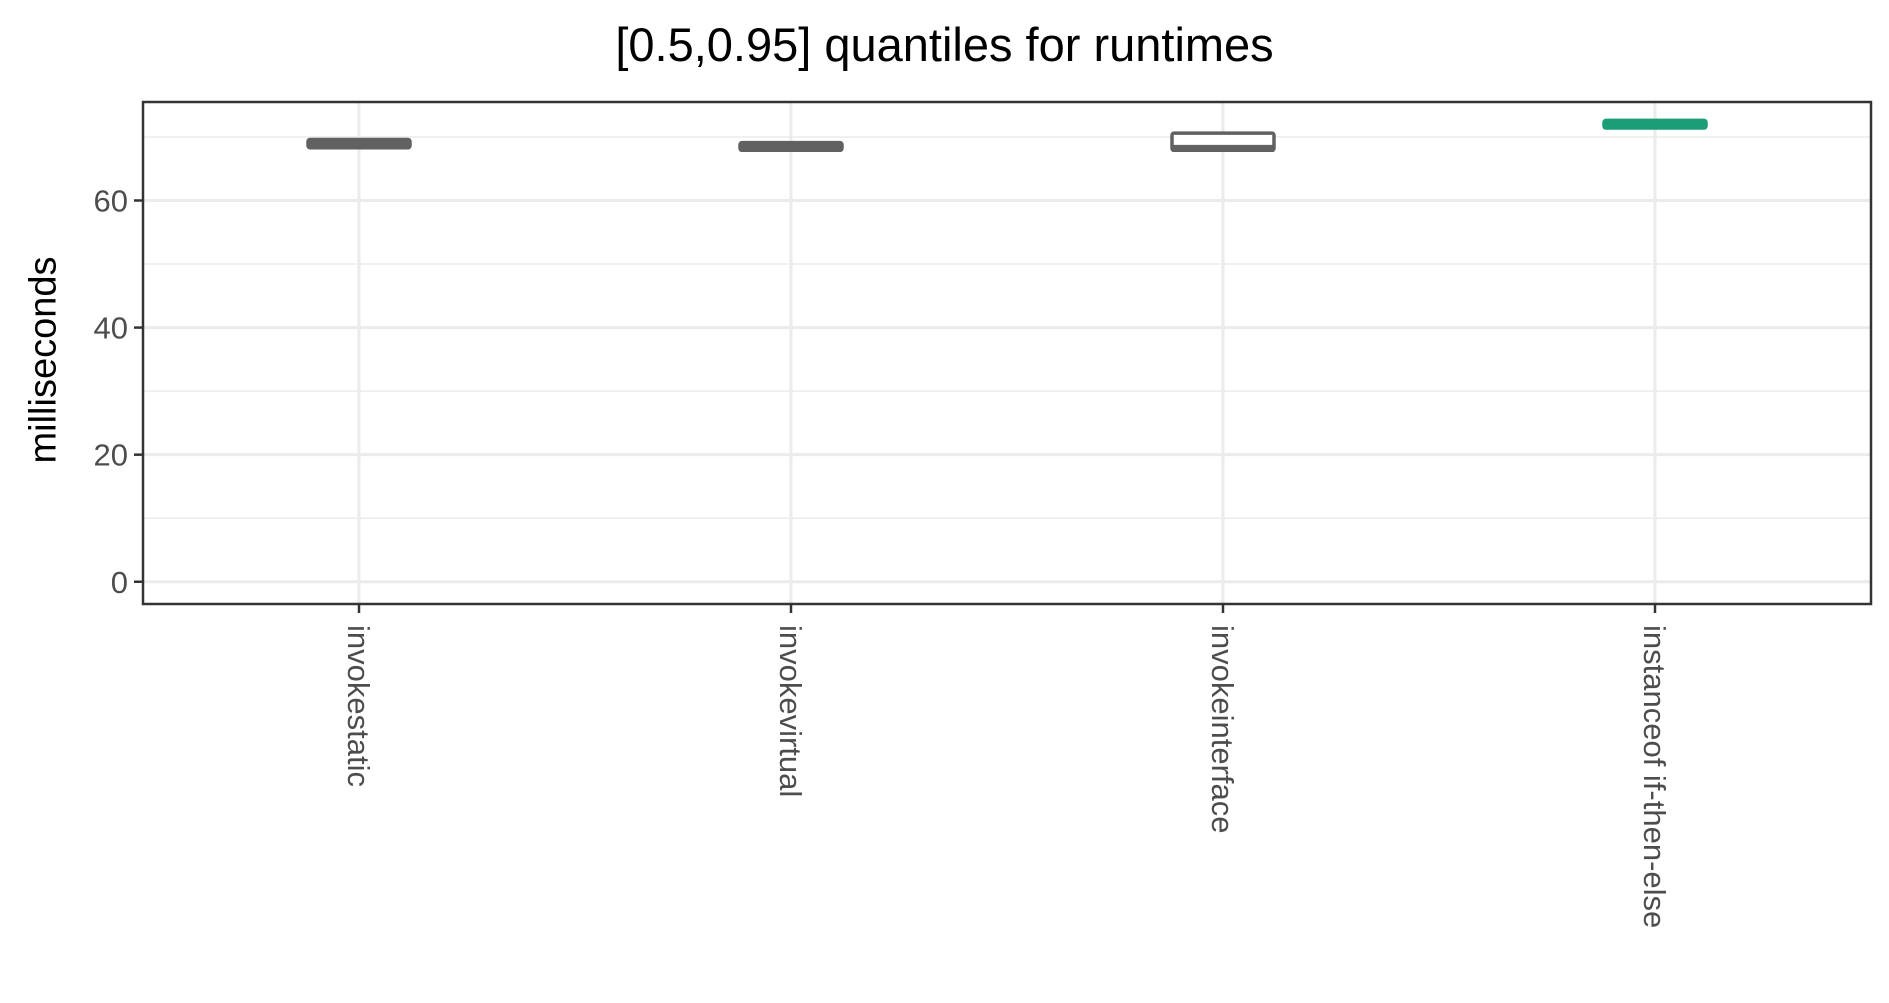 The image size is (1889, 1003). What do you see at coordinates (1222, 729) in the screenshot?
I see `x-tick-label: invokeinterface` at bounding box center [1222, 729].